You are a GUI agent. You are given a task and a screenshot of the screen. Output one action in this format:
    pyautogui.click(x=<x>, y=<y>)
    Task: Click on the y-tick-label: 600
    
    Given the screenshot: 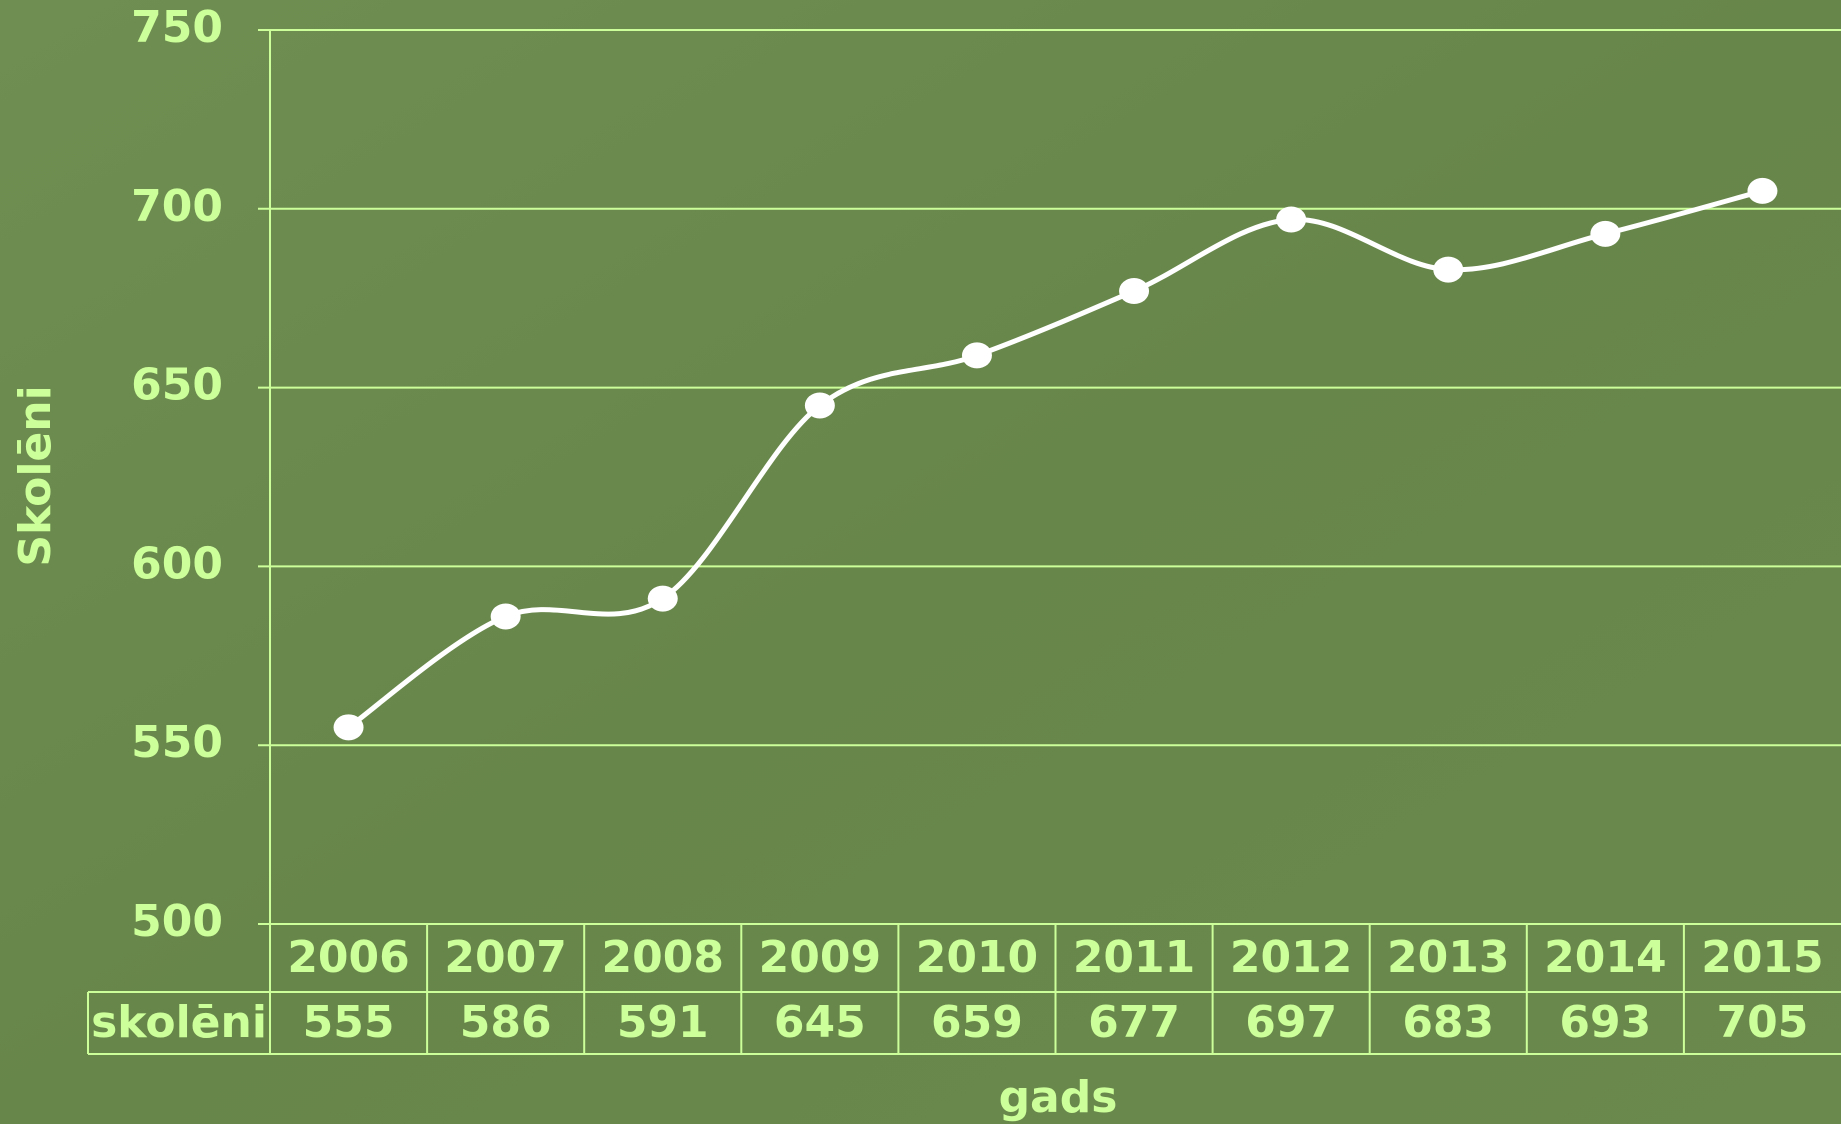 What is the action you would take?
    pyautogui.click(x=177, y=563)
    